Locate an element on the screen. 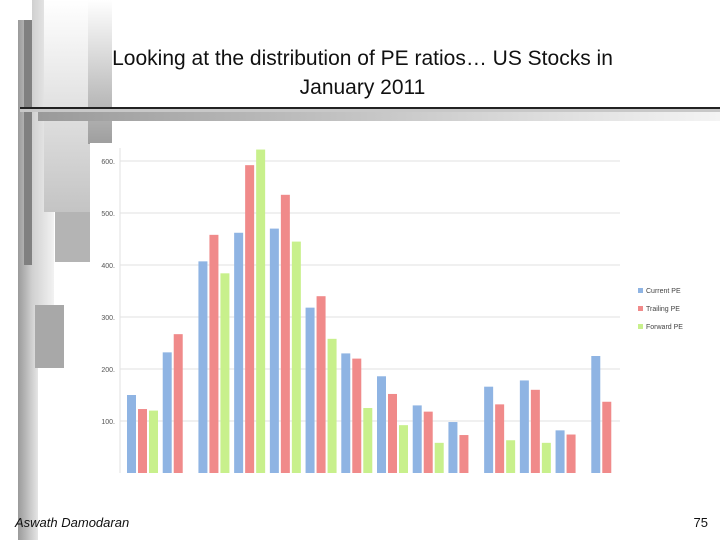 Image resolution: width=720 pixels, height=540 pixels. legend: Current PE Trailing PE Forward PE is located at coordinates (660, 309).